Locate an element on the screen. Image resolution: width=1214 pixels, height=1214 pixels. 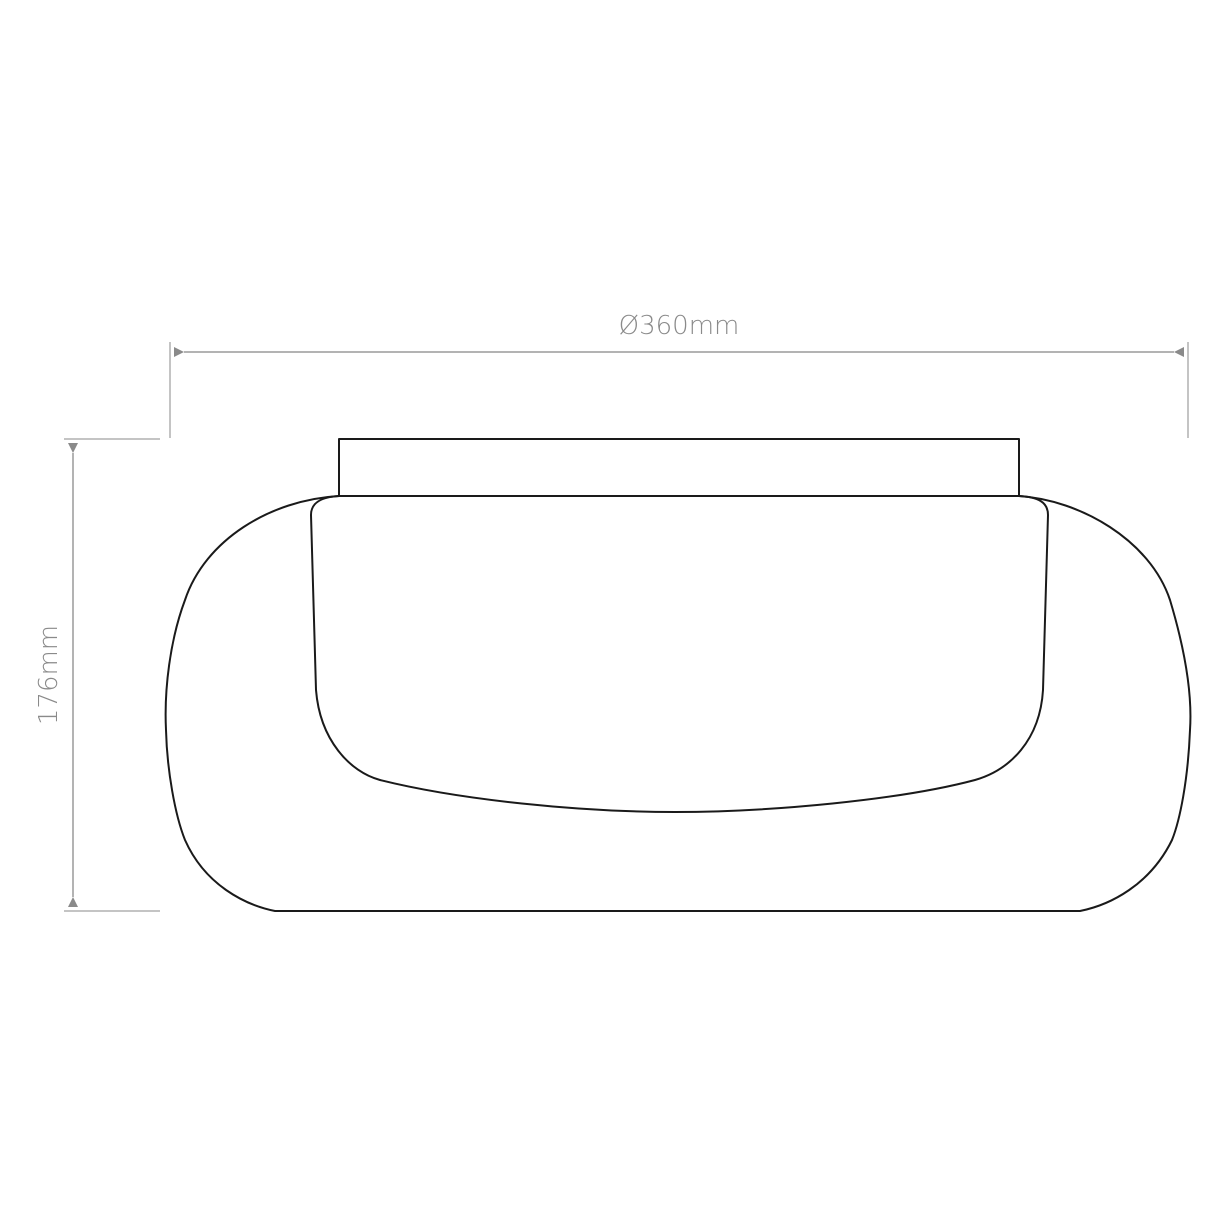
width-label: Ø360mm is located at coordinates (679, 326).